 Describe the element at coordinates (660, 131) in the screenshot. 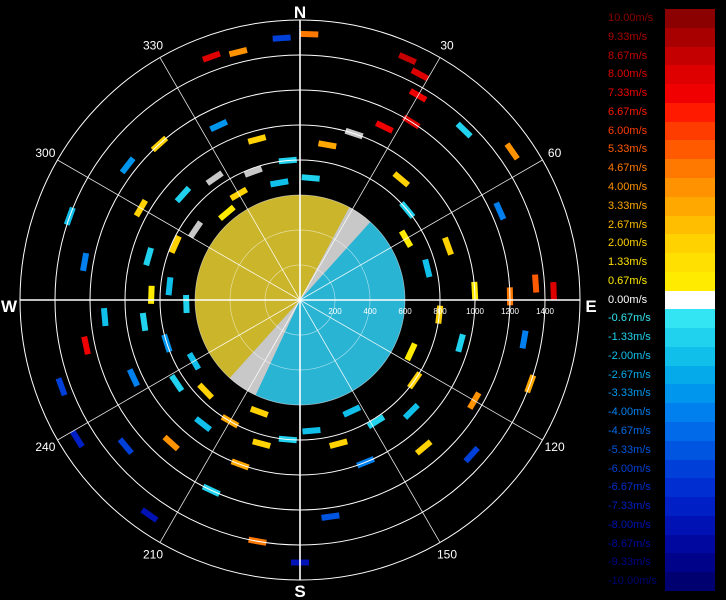

I see `colorbar-entry: 6.00m/s` at that location.